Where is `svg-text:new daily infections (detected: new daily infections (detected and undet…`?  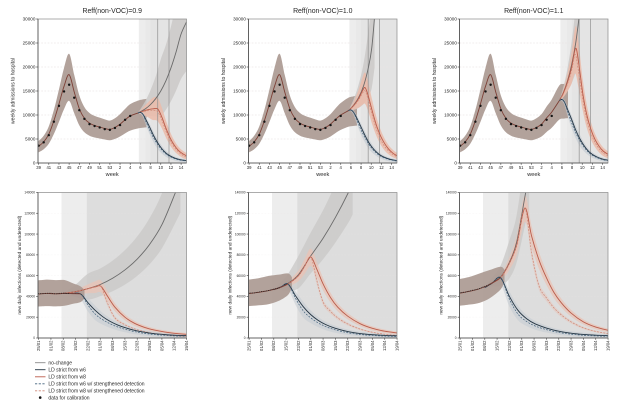
svg-text:new daily infections (detected: new daily infections (detected and undet… is located at coordinates (20, 264).